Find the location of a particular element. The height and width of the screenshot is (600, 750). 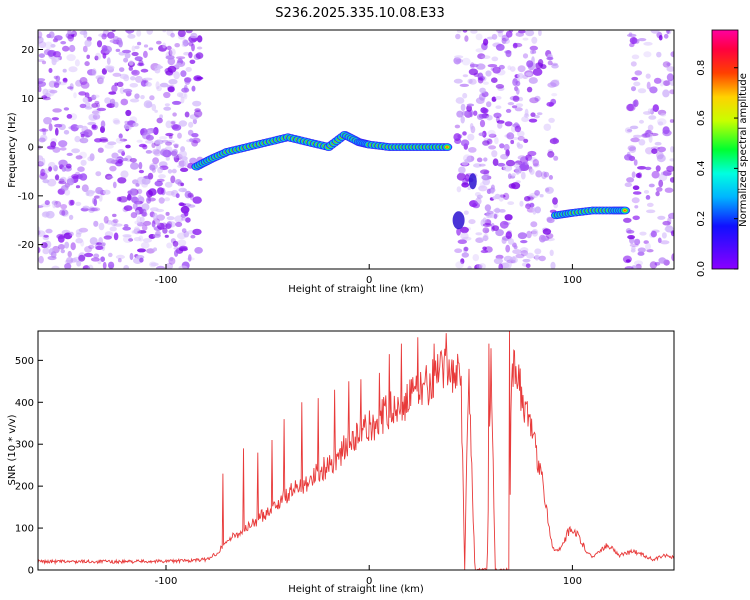

colorbar-tick-label: 0.4 is located at coordinates (701, 168).